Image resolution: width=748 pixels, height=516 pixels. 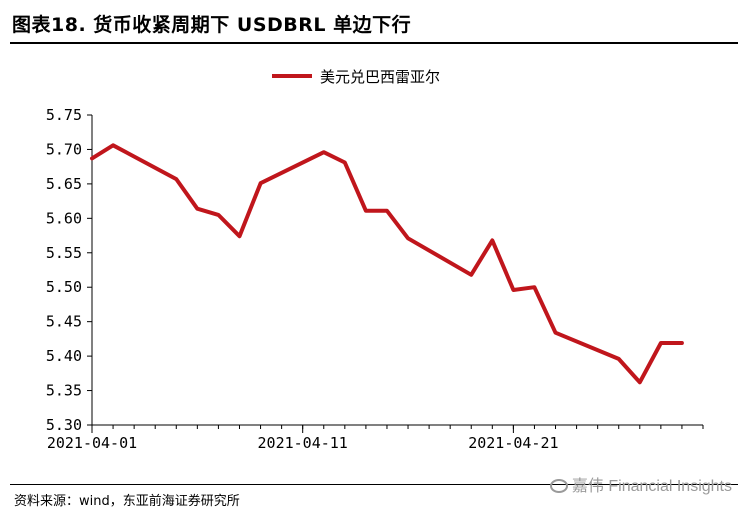 I want to click on y-tick-label: 5.55, so click(x=64, y=253).